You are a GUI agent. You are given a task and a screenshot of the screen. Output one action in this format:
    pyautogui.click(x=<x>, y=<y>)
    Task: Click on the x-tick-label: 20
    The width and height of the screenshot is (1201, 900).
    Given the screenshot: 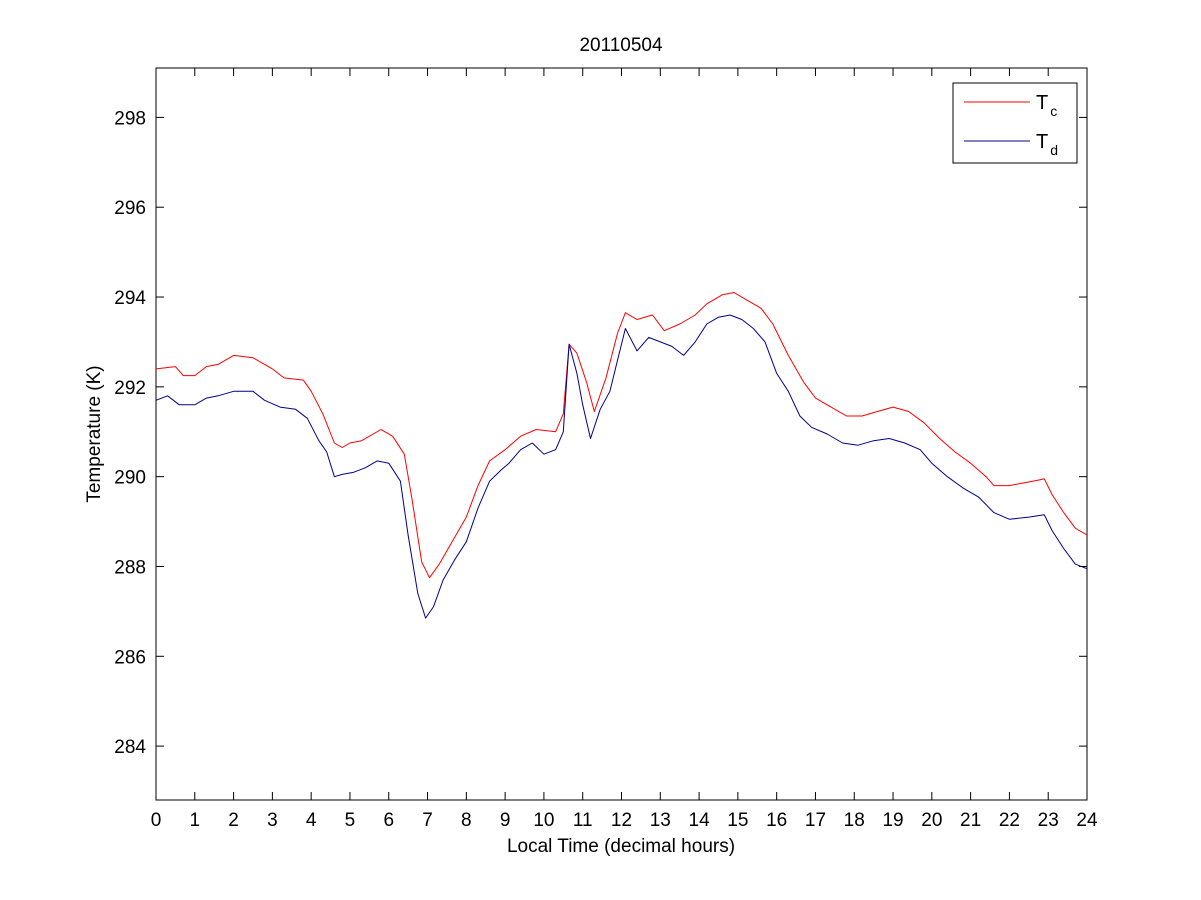 What is the action you would take?
    pyautogui.click(x=931, y=820)
    